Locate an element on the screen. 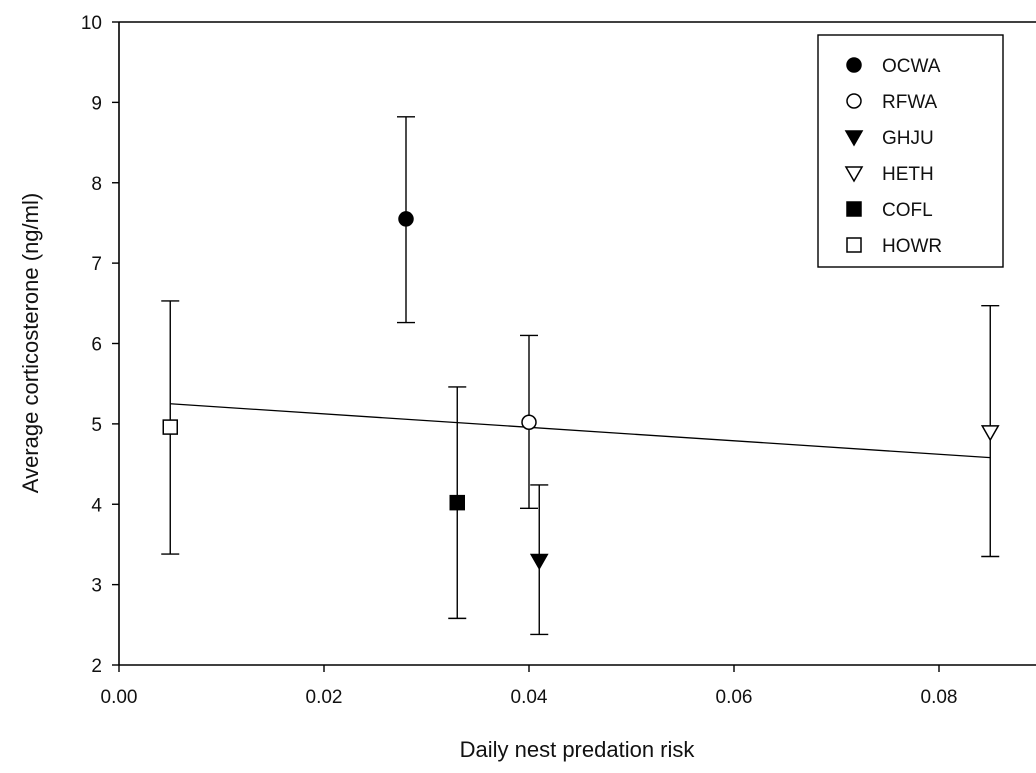  regression-line is located at coordinates (580, 431).